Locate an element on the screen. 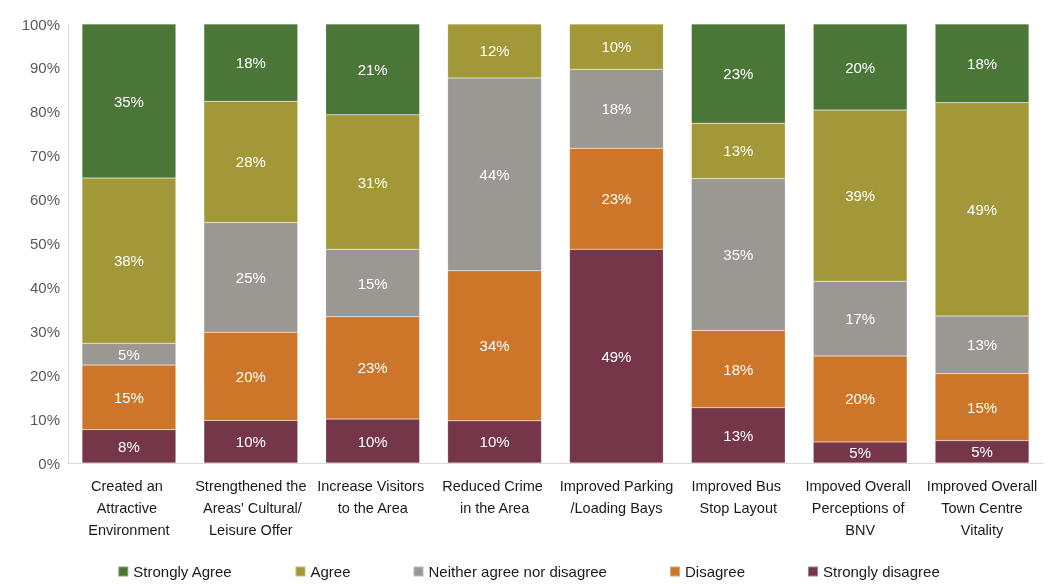 This screenshot has width=1057, height=584. data-label: 28% is located at coordinates (250, 162).